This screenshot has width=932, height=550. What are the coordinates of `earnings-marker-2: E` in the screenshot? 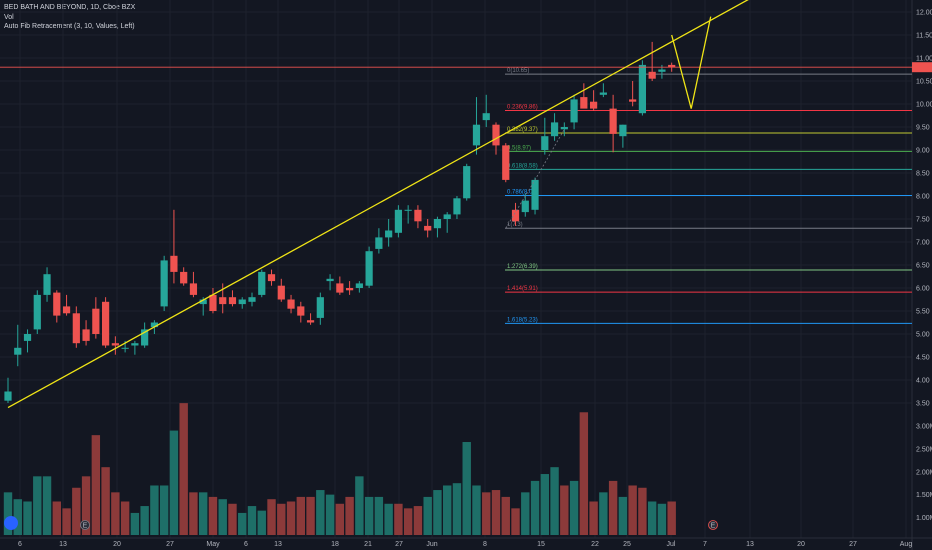 It's located at (713, 525).